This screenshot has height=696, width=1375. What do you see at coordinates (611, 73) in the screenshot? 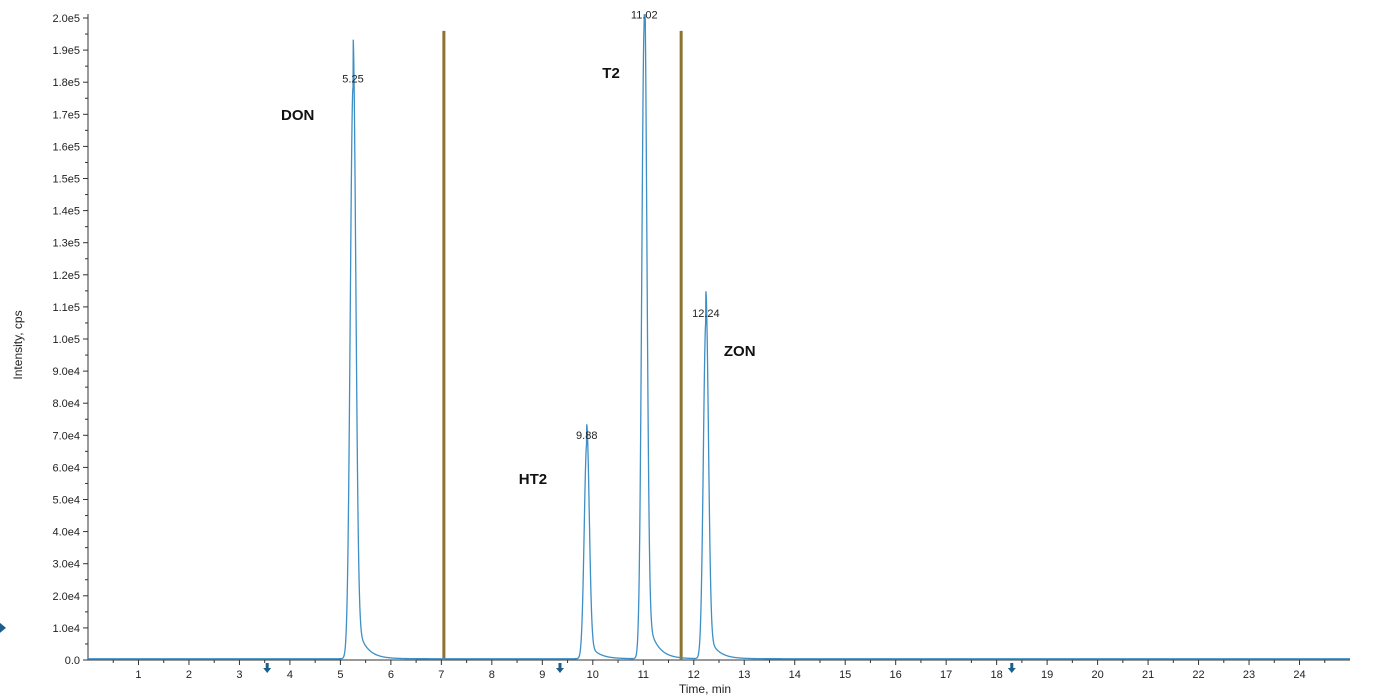
I see `compound-label: T2` at bounding box center [611, 73].